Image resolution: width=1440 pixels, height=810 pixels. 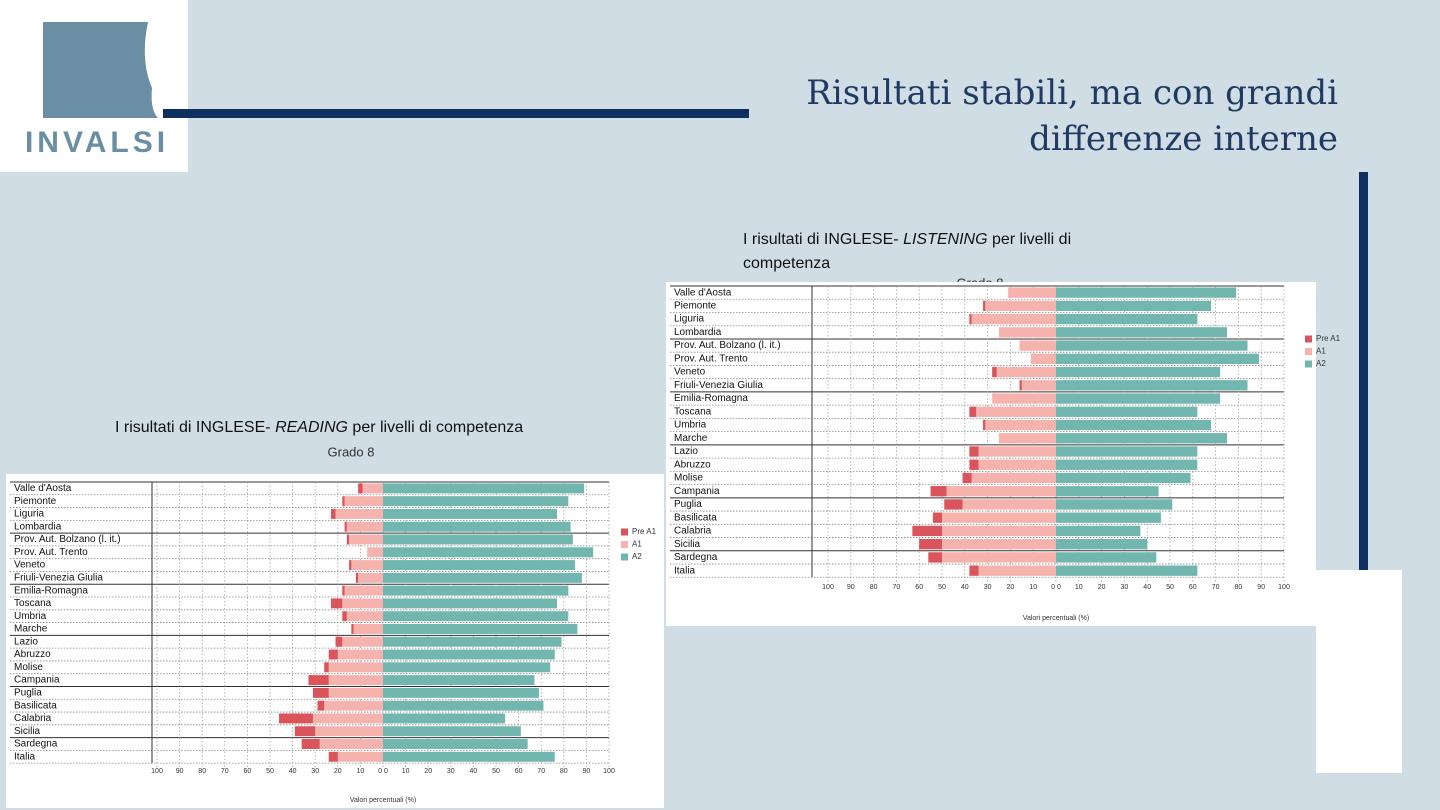 I want to click on category-label: Italia, so click(x=25, y=756).